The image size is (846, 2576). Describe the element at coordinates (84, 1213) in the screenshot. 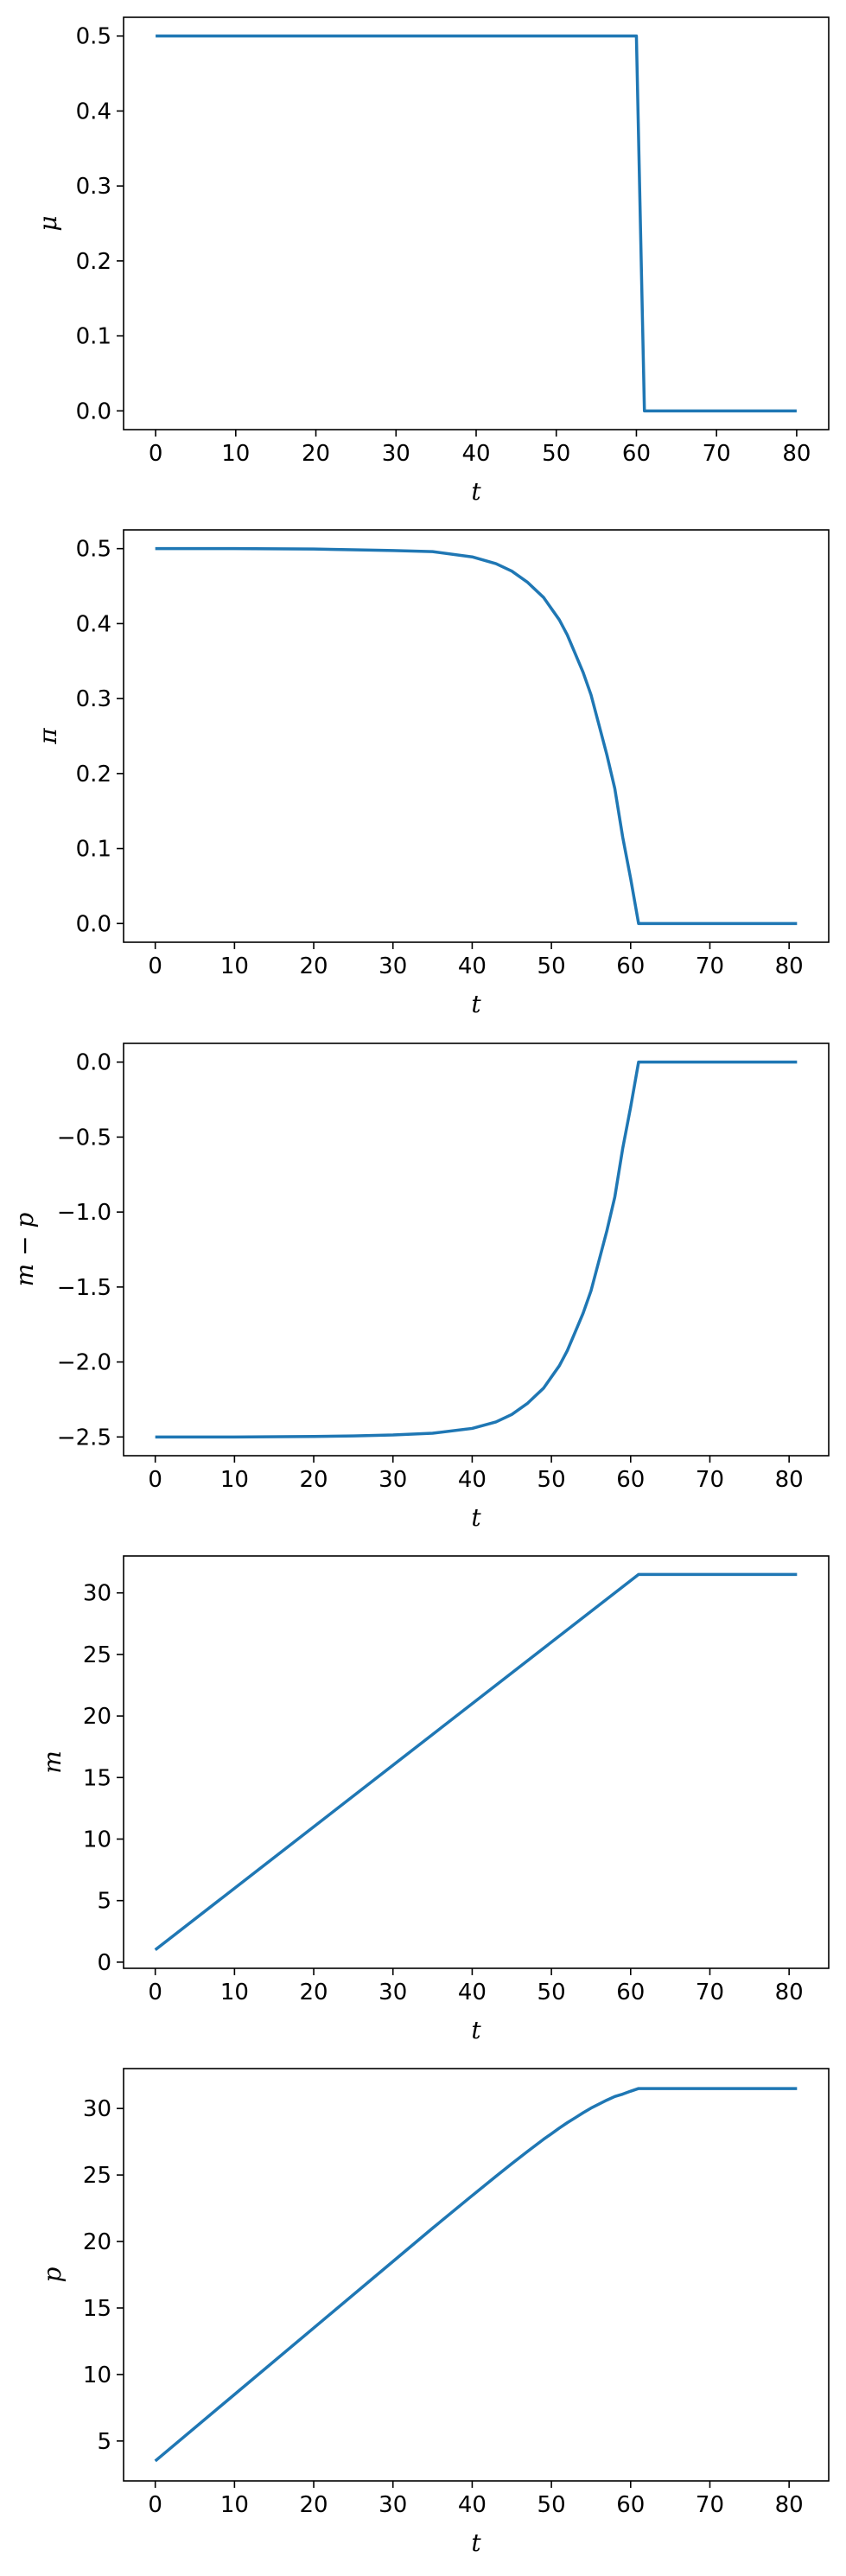

I see `y-tick-label: −1.0` at that location.